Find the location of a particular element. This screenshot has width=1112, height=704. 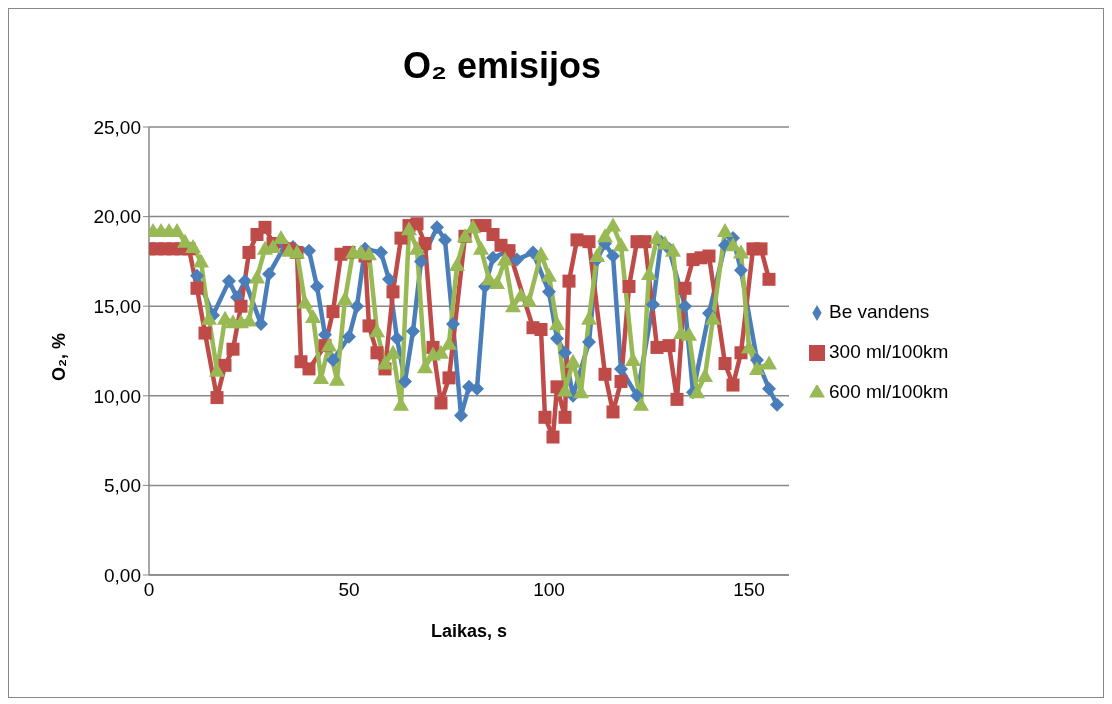

y-tick-label: 0,00 is located at coordinates (122, 575).